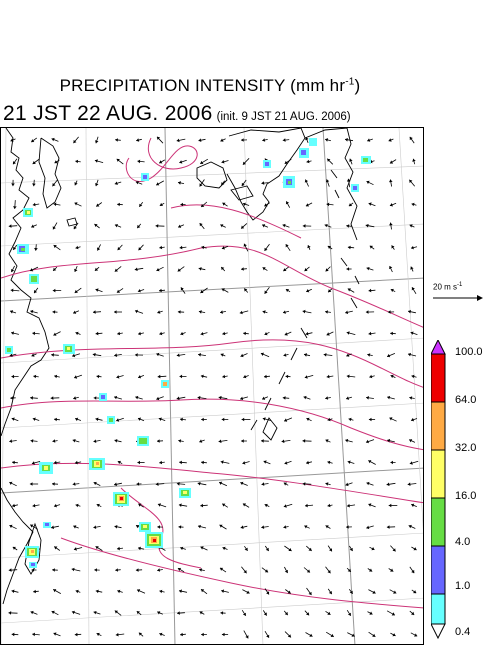 This screenshot has height=650, width=500. I want to click on longitude-line, so click(87, 386).